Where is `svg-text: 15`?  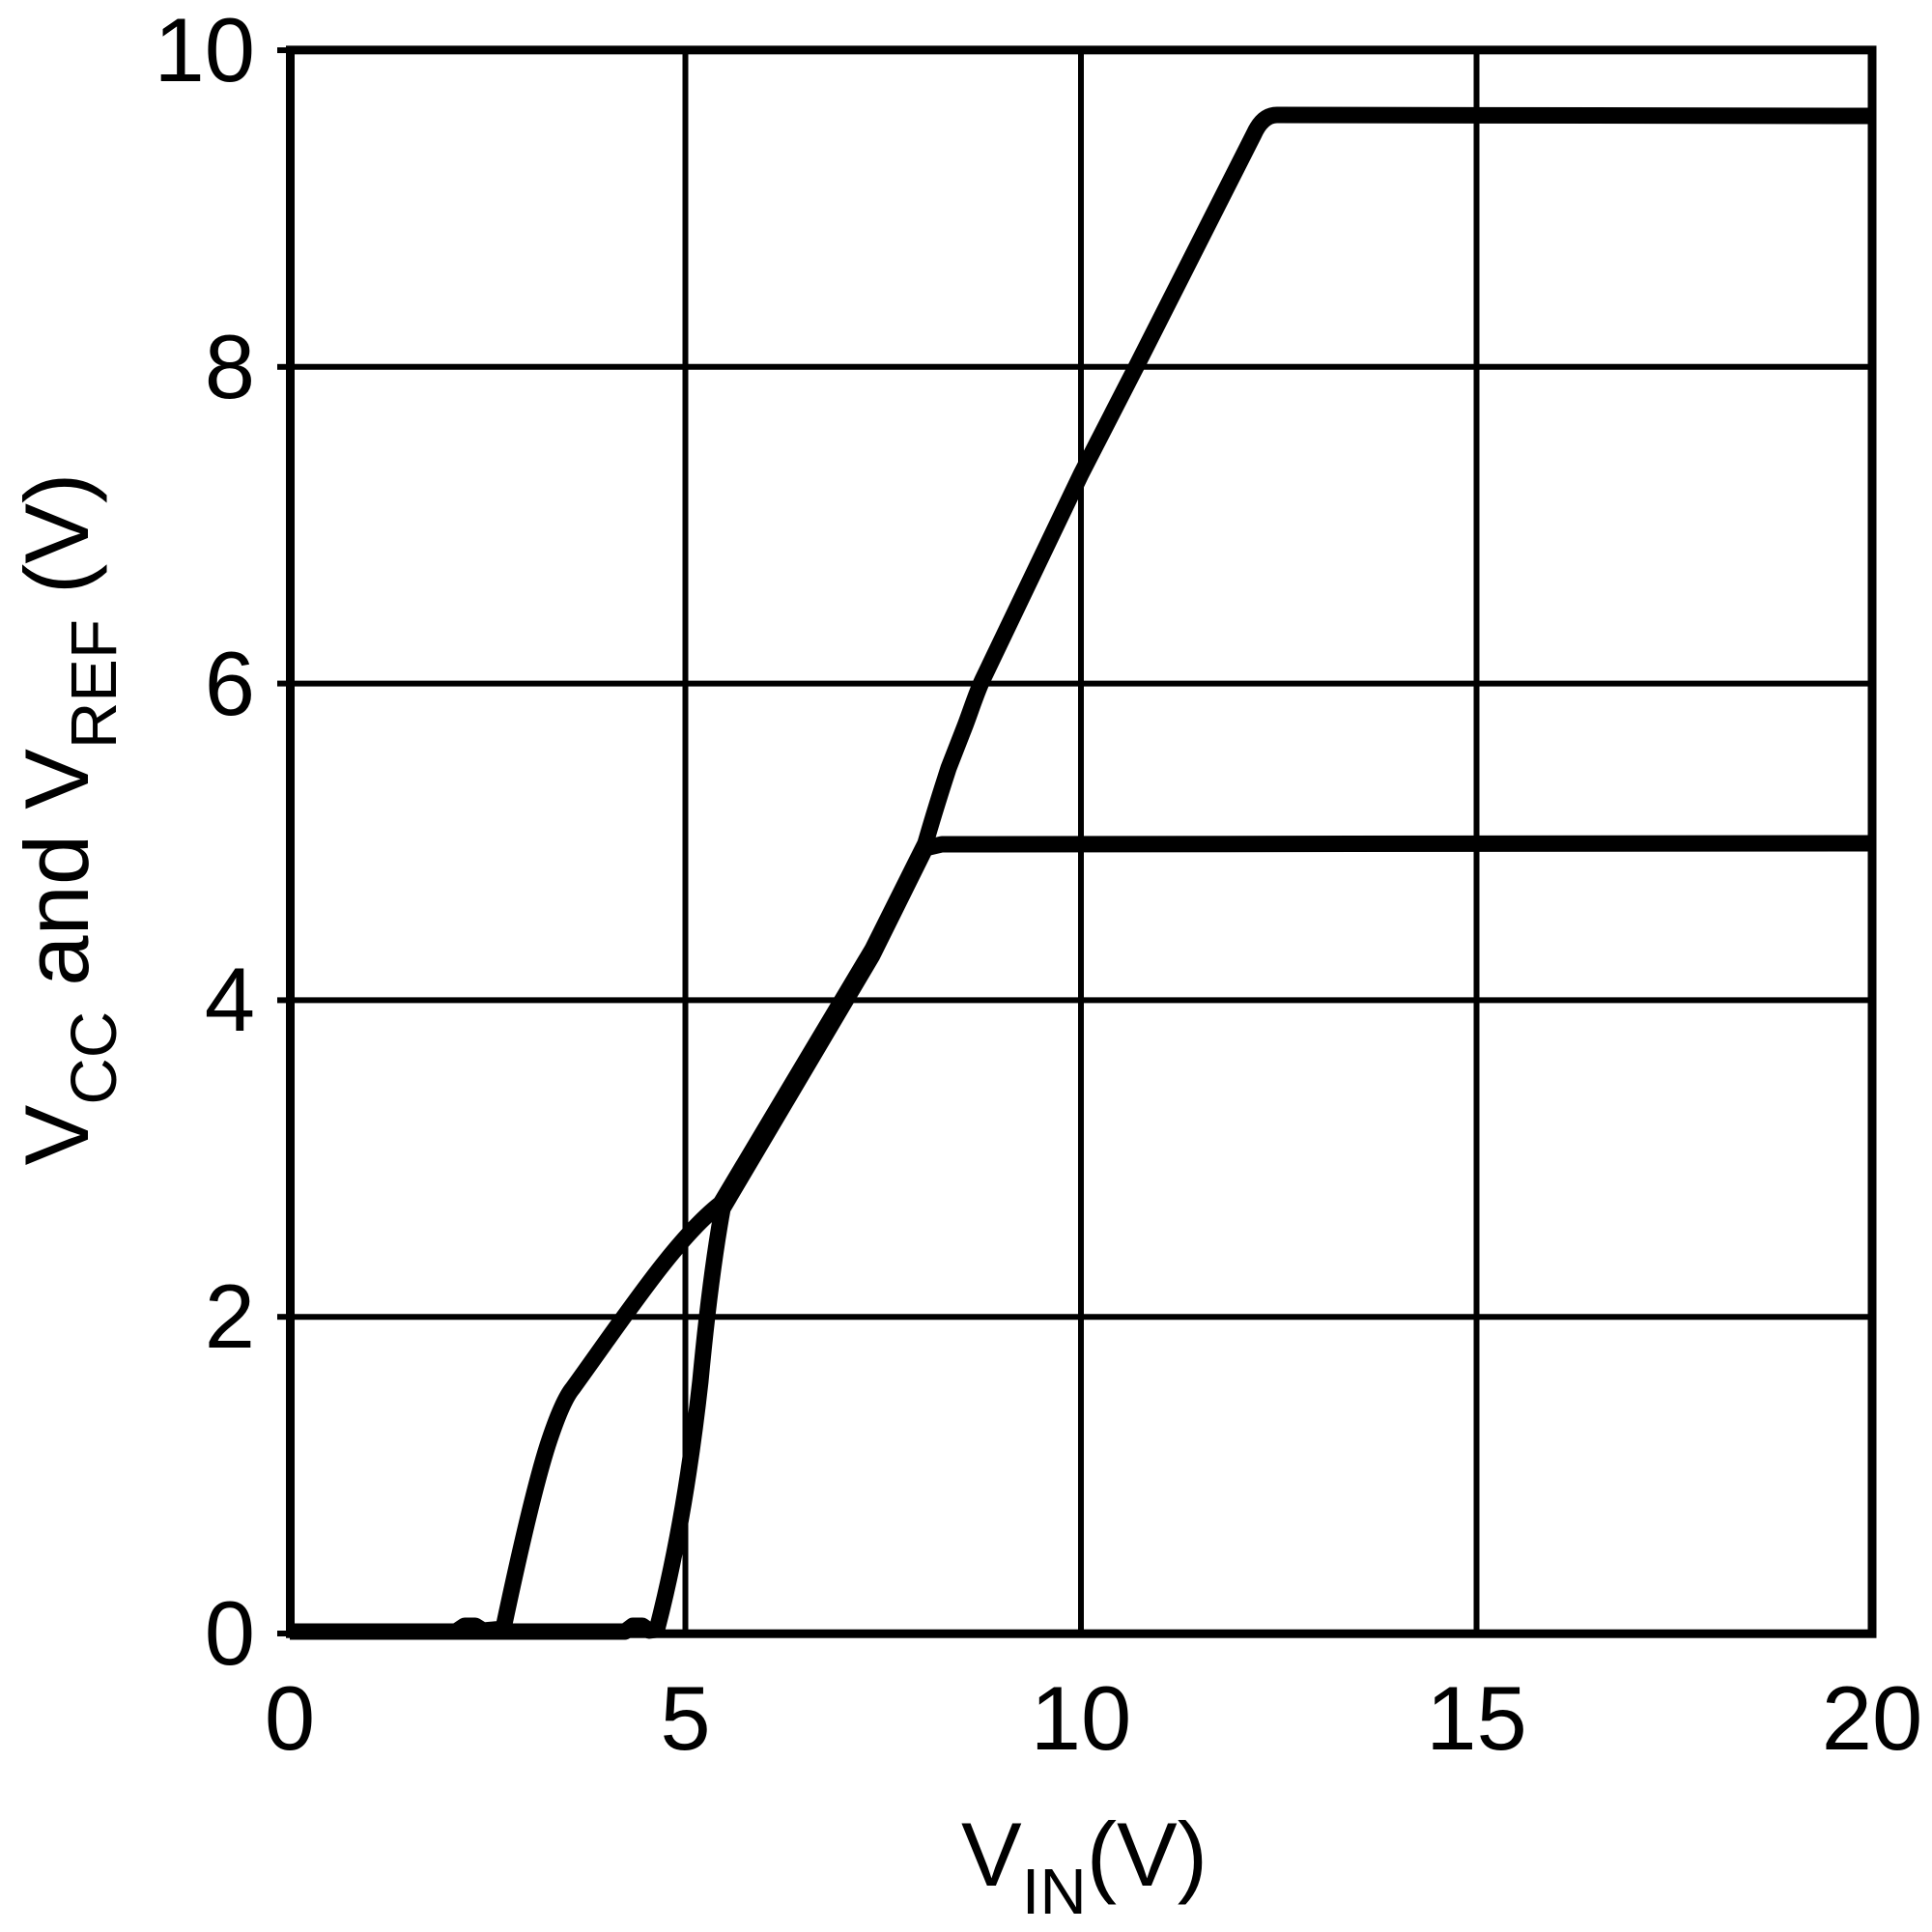
svg-text: 15 is located at coordinates (1476, 1718).